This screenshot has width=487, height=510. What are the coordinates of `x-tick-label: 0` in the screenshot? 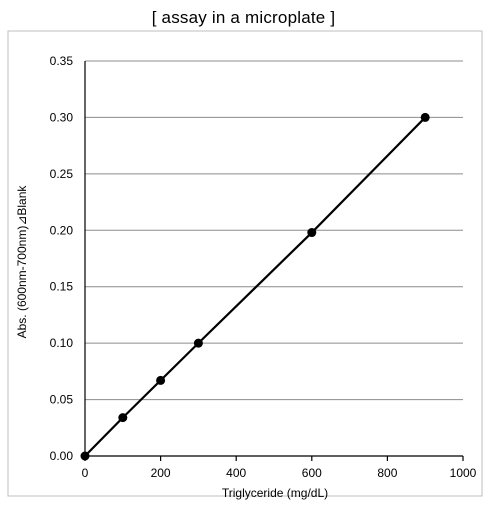 It's located at (85, 473).